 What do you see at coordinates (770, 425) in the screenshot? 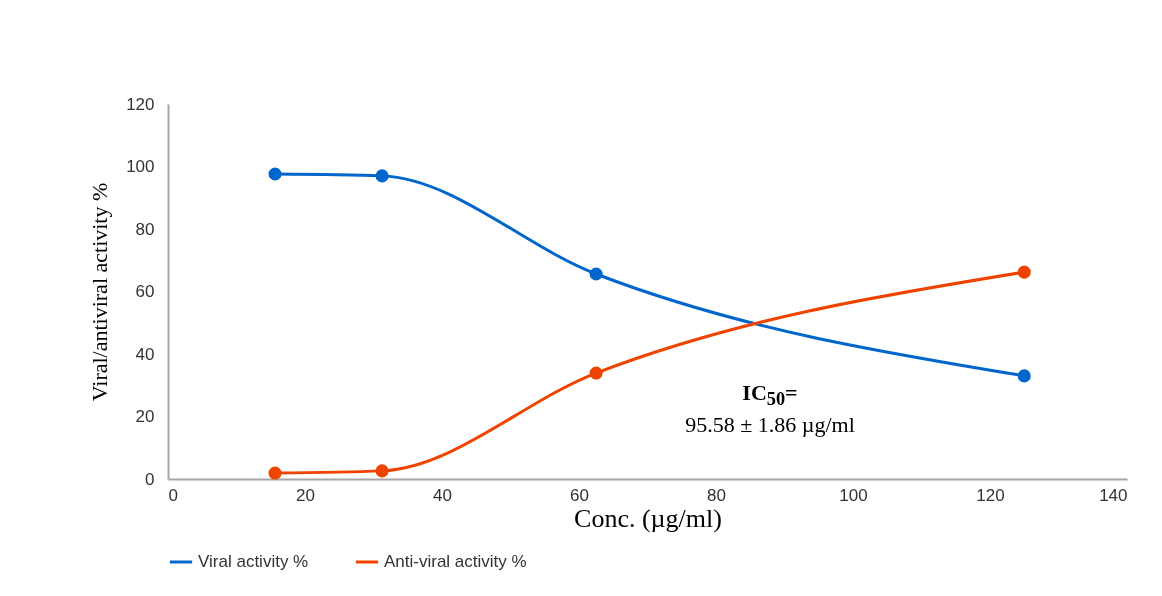
I see `annotation: 95.58 ± 1.86 µg/ml` at bounding box center [770, 425].